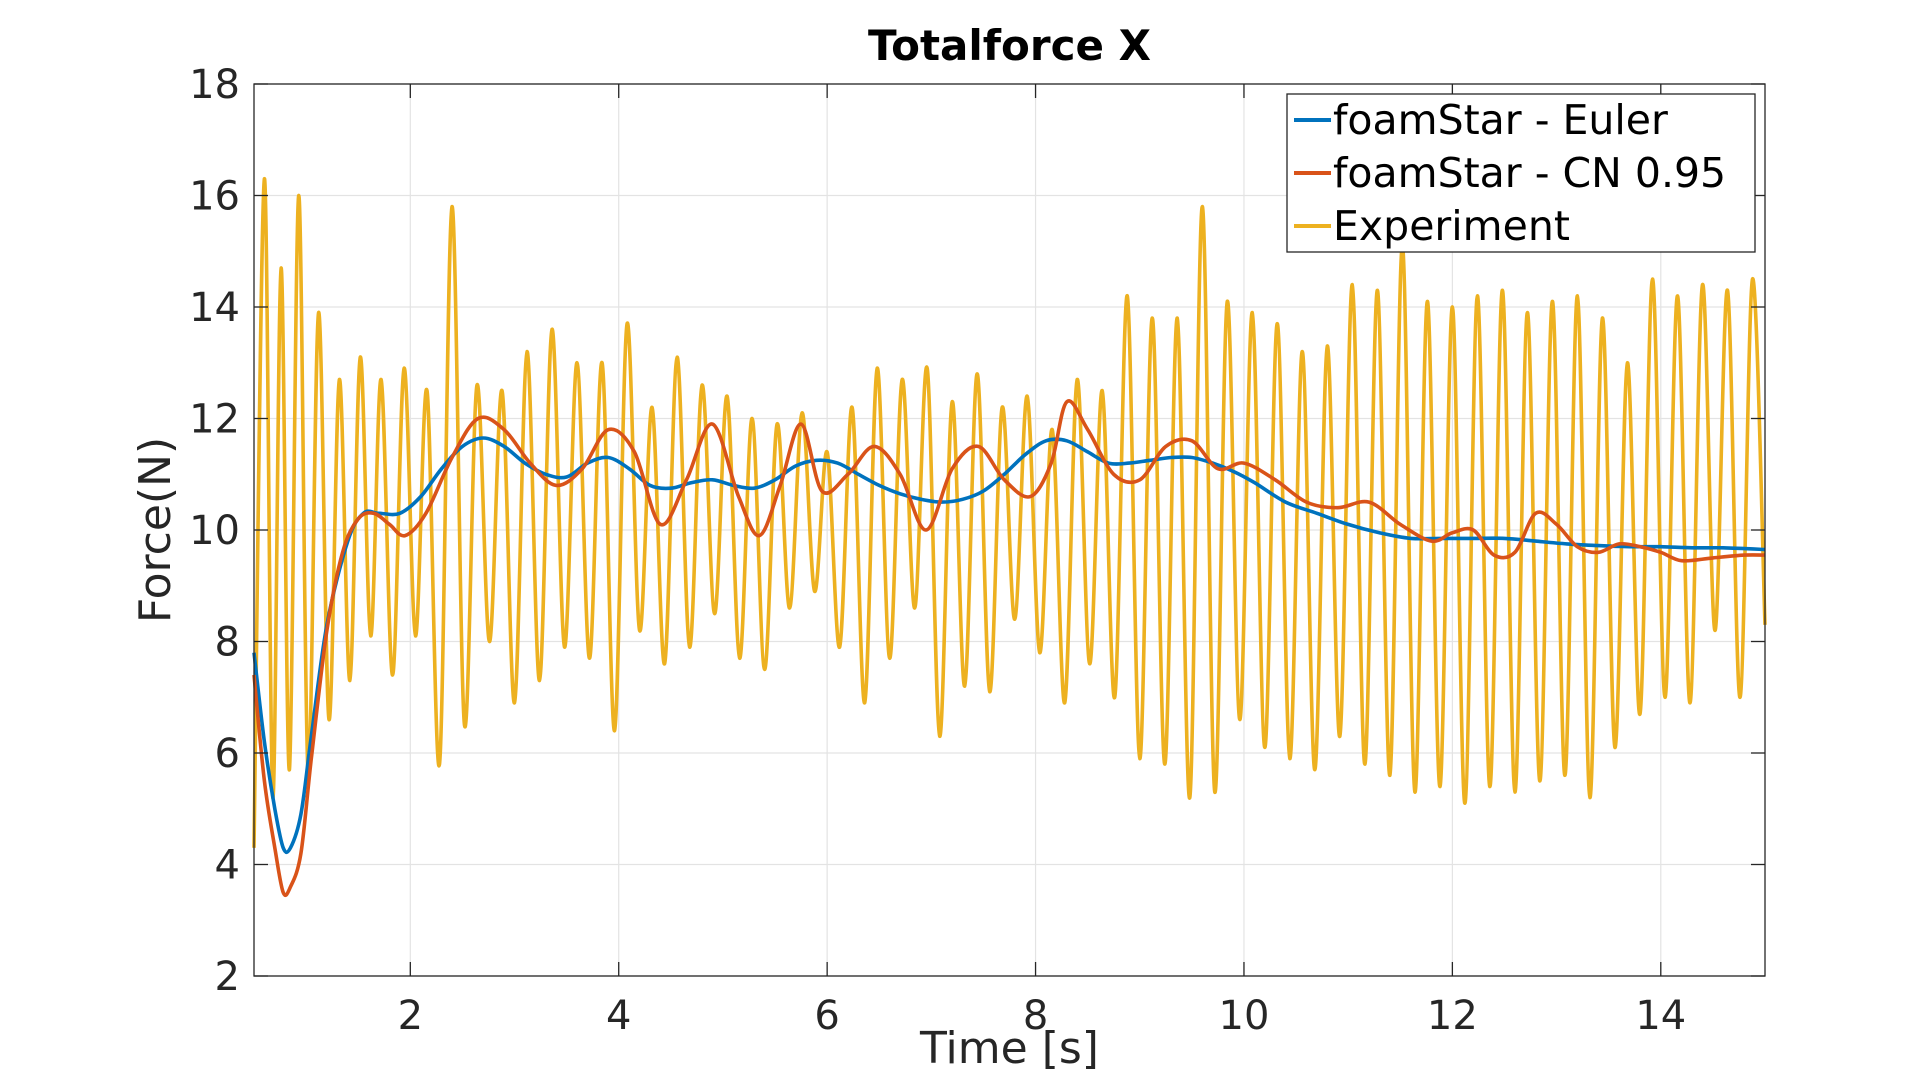  What do you see at coordinates (410, 1016) in the screenshot?
I see `x-tick-label: 2` at bounding box center [410, 1016].